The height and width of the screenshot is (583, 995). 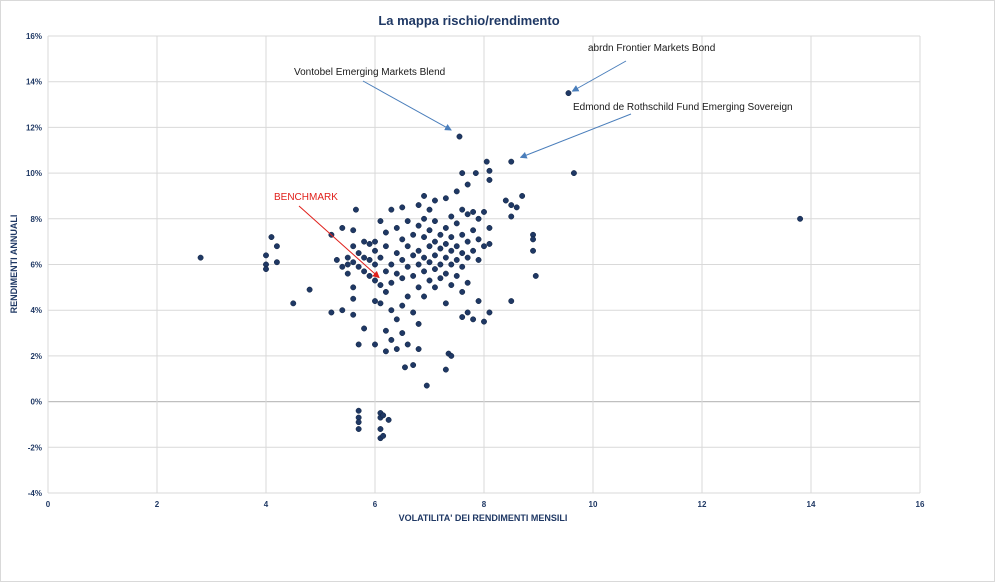 I want to click on x-tick-label: 4, so click(x=266, y=504).